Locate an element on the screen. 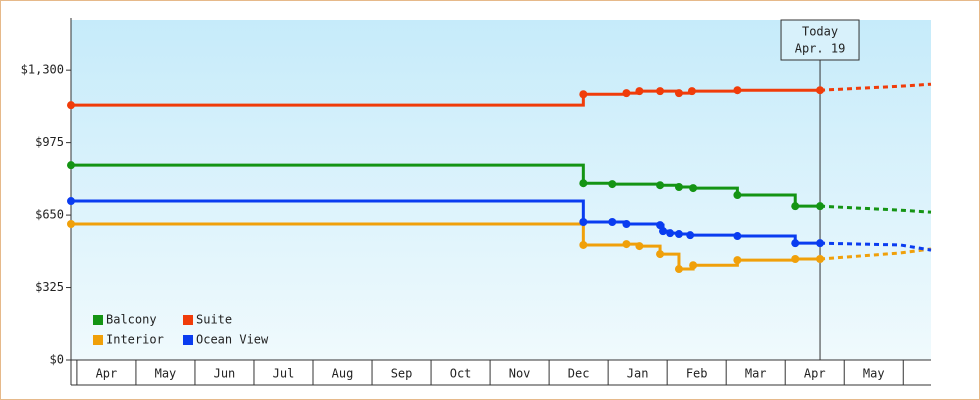 Image resolution: width=980 pixels, height=400 pixels. legend-label: Suite is located at coordinates (214, 320).